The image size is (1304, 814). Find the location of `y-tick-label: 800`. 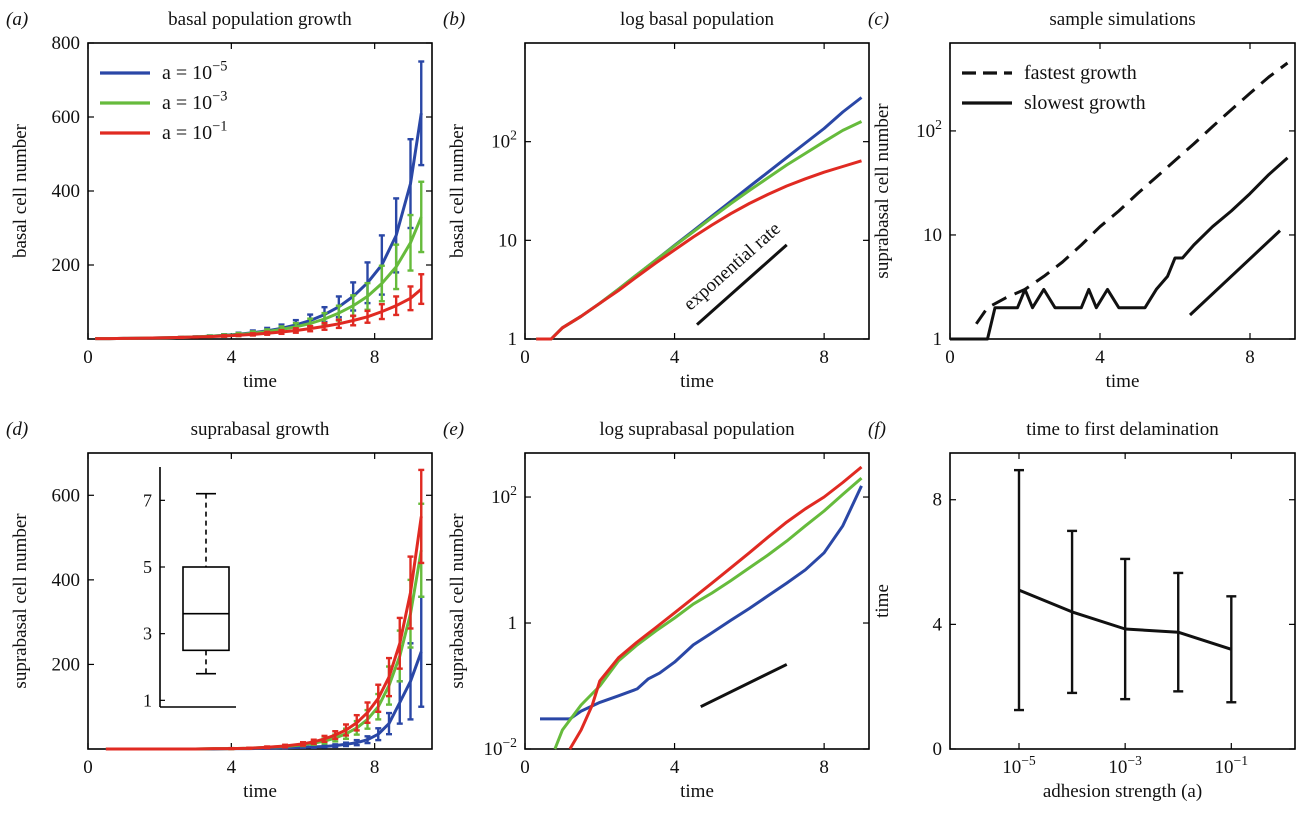

y-tick-label: 800 is located at coordinates (66, 43).